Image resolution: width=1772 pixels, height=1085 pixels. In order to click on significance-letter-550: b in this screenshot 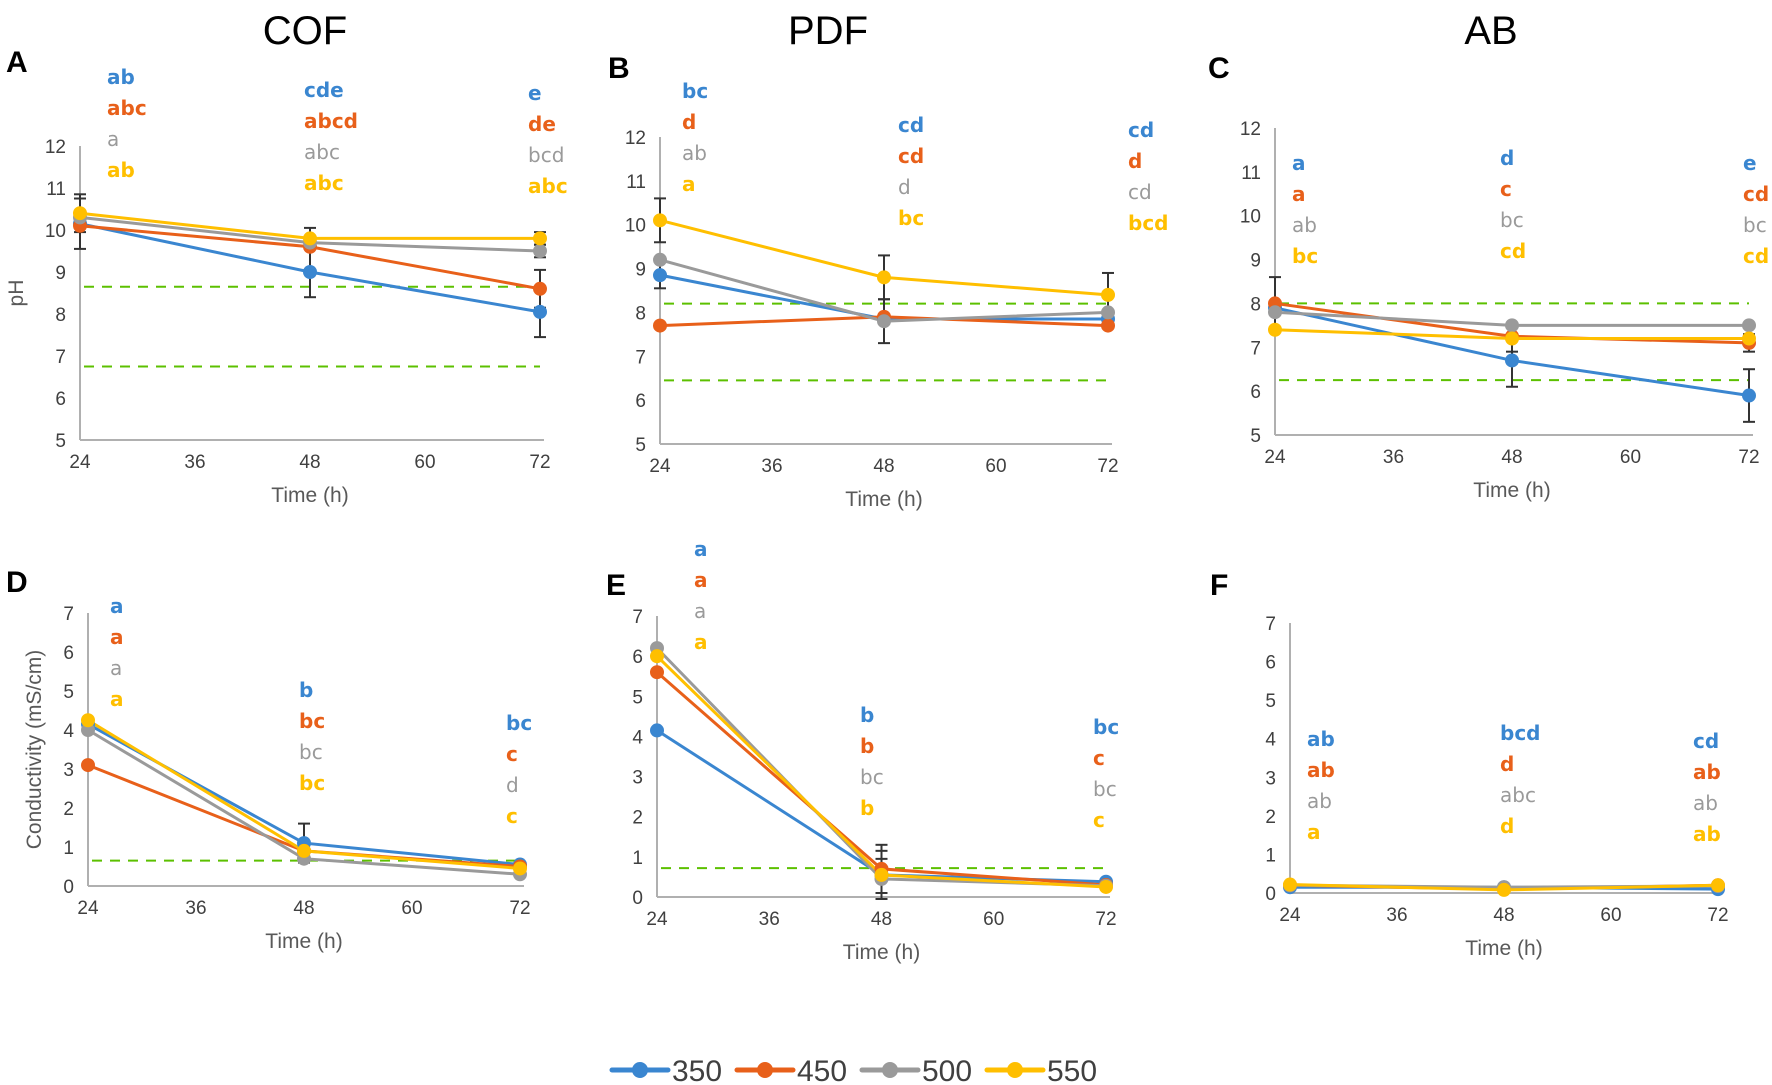, I will do `click(867, 808)`.